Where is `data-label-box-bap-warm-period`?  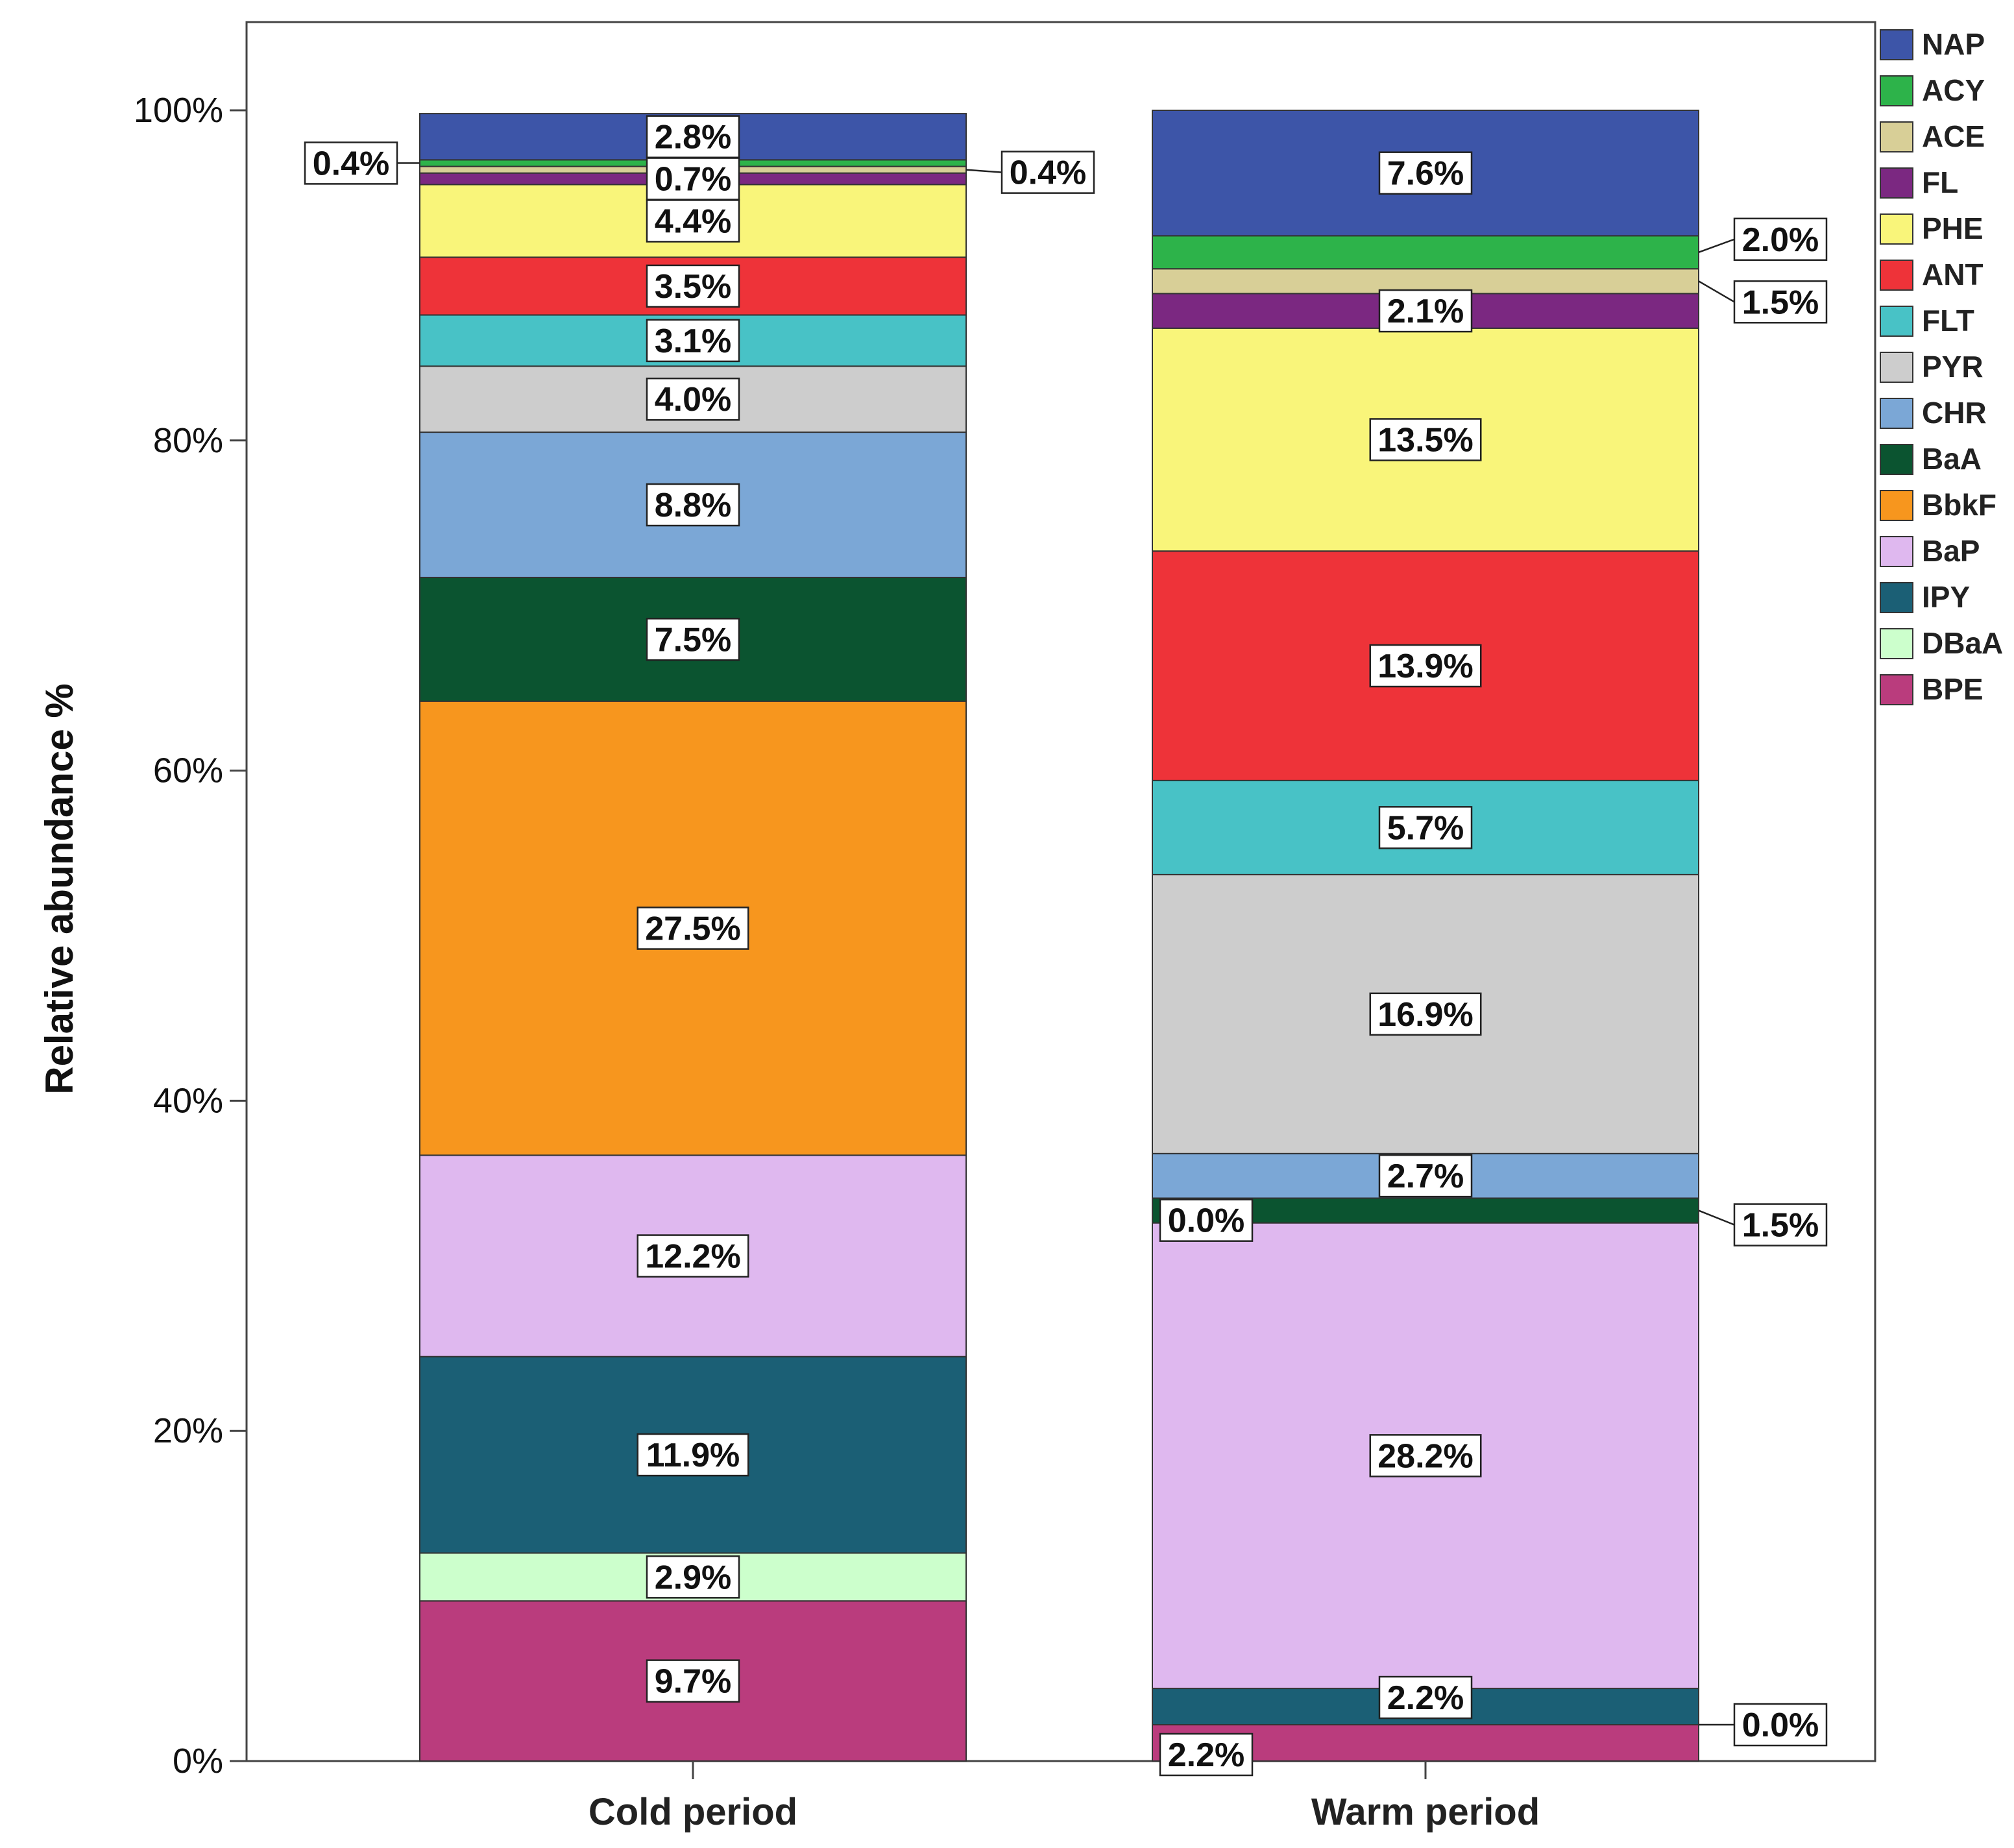 data-label-box-bap-warm-period is located at coordinates (1425, 1455).